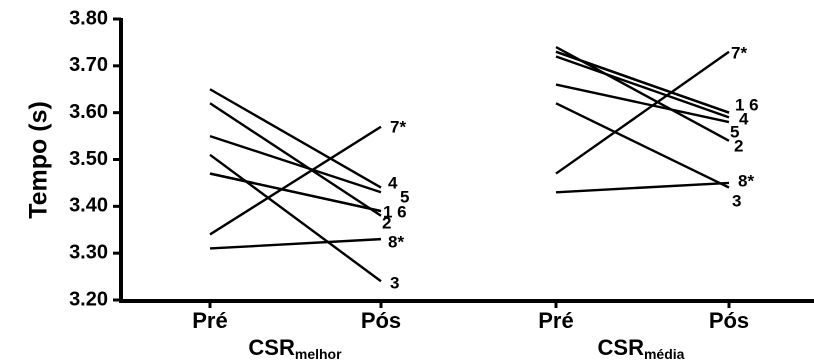  I want to click on y-tick-label: 3.80, so click(88, 18).